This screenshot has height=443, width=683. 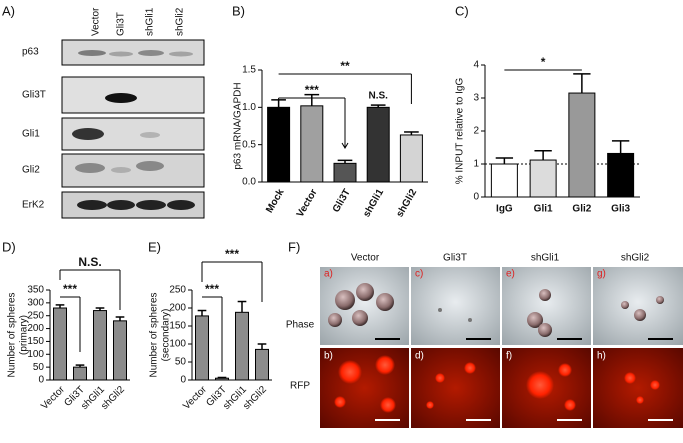 What do you see at coordinates (601, 356) in the screenshot?
I see `image-label: h)` at bounding box center [601, 356].